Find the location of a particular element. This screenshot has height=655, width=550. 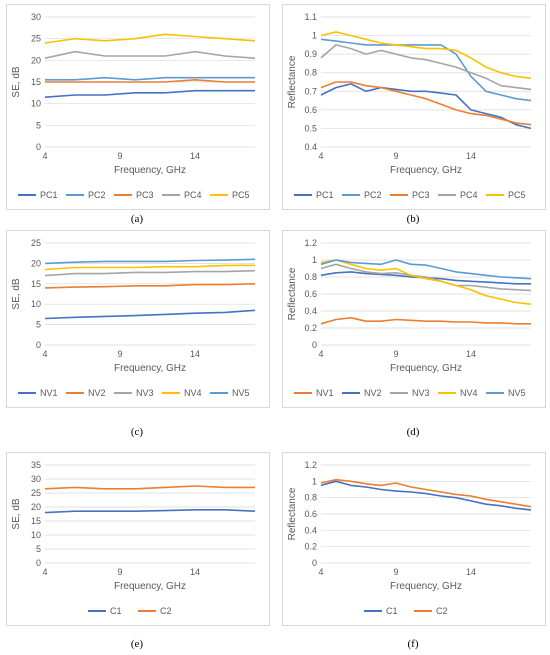

legend-label-pc3: PC3 is located at coordinates (421, 195).